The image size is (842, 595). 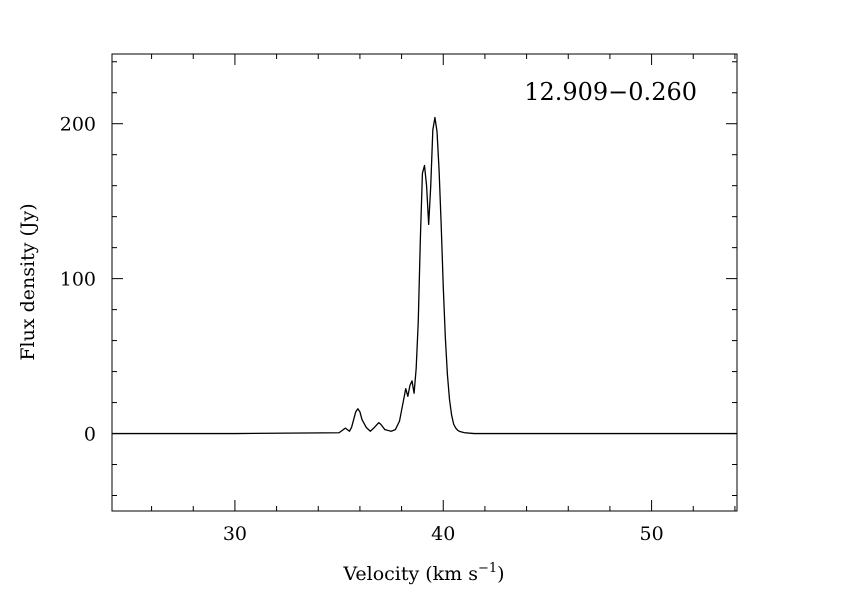 I want to click on y-axis-label: Flux density (Jy), so click(x=28, y=281).